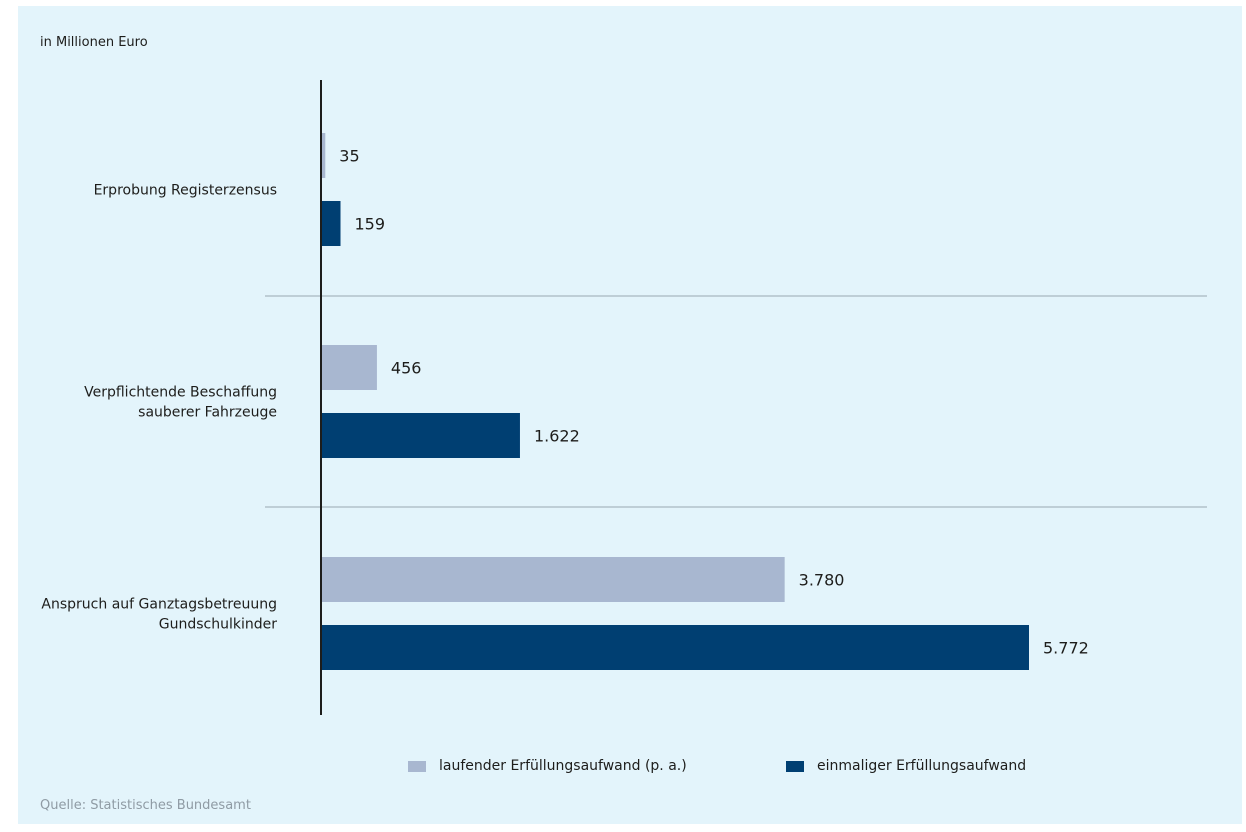 The image size is (1246, 832). What do you see at coordinates (922, 766) in the screenshot?
I see `legend-label-einmalig: einmaliger Erfüllungsaufwand` at bounding box center [922, 766].